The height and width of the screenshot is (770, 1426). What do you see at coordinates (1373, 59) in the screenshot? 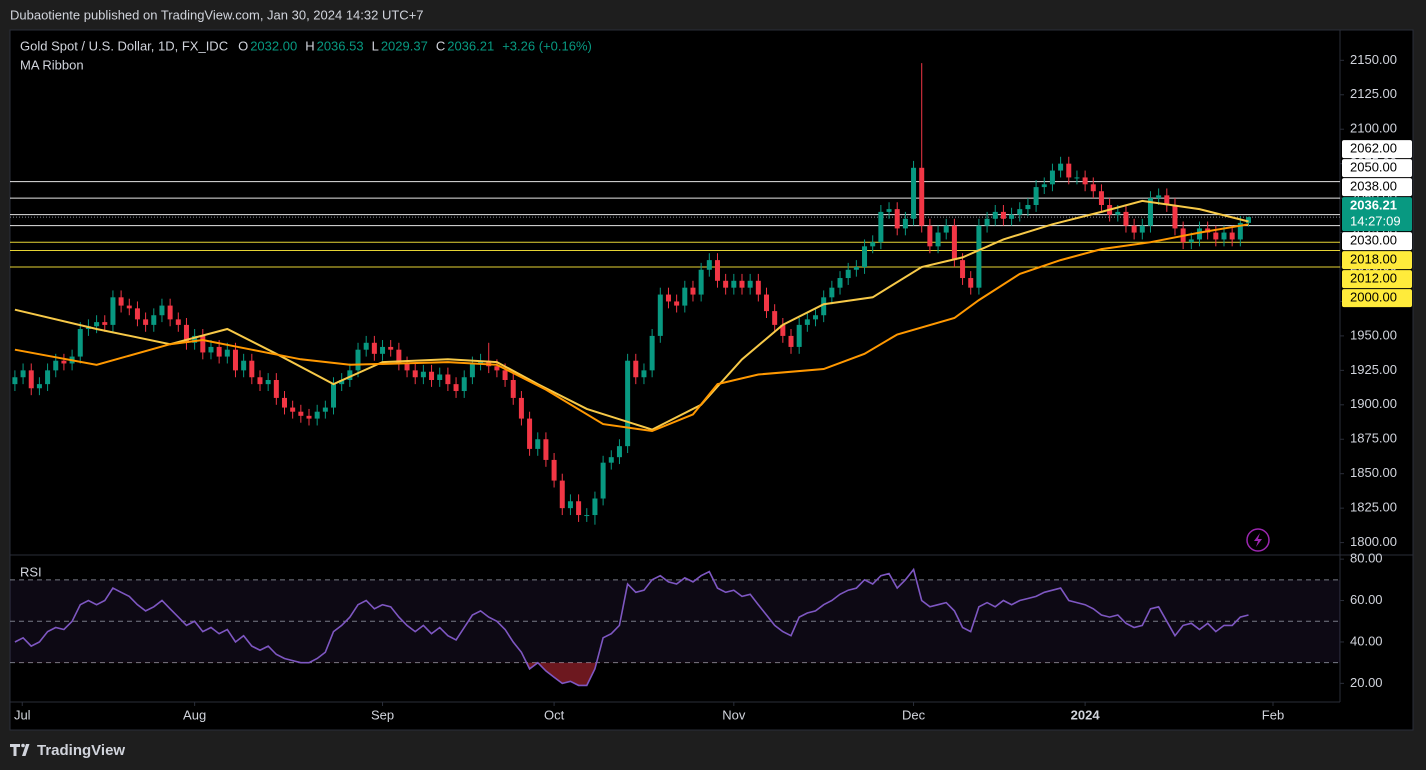
I see `y-tick-label: 2150.00` at bounding box center [1373, 59].